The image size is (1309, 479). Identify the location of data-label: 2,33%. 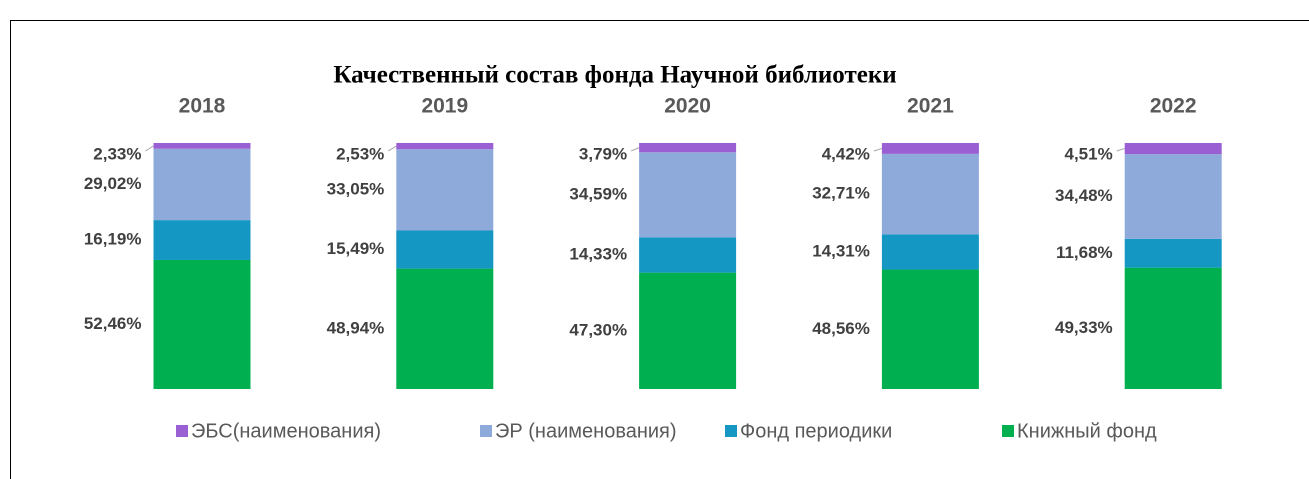
(117, 153).